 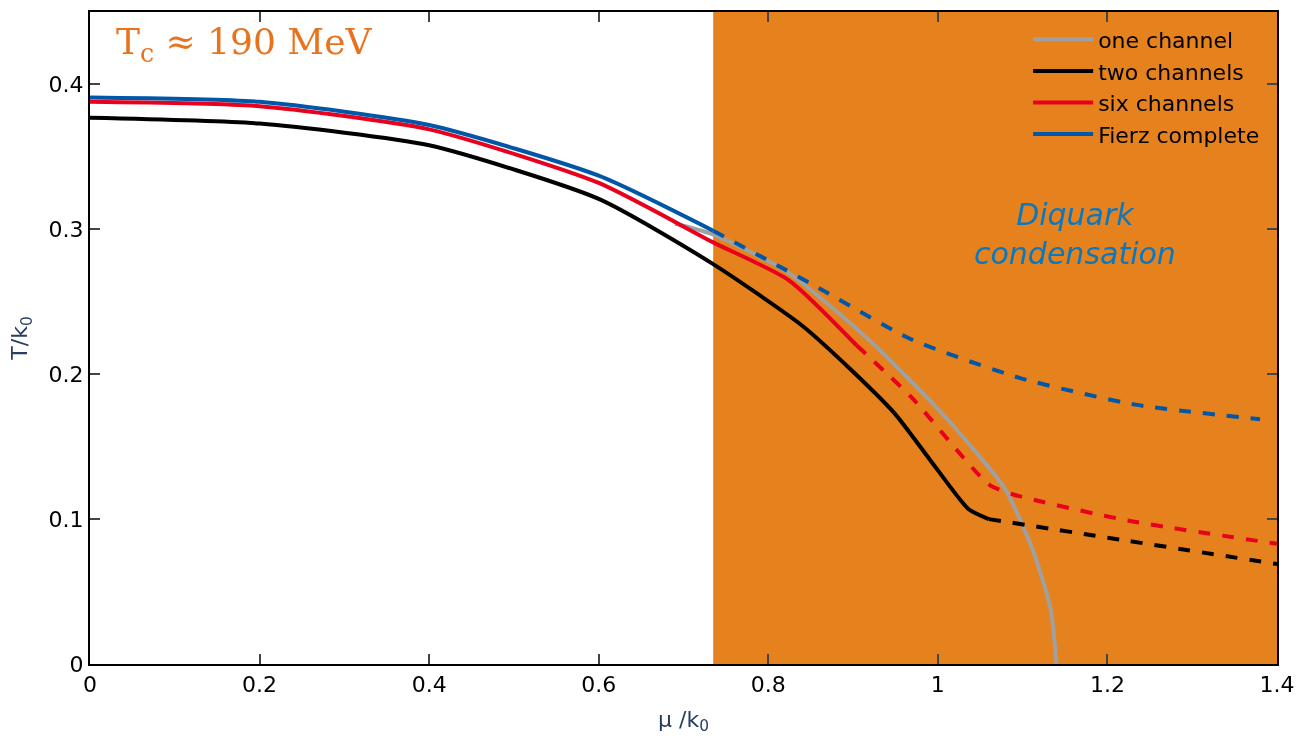 I want to click on legend-label: Fierz complete, so click(x=1179, y=135).